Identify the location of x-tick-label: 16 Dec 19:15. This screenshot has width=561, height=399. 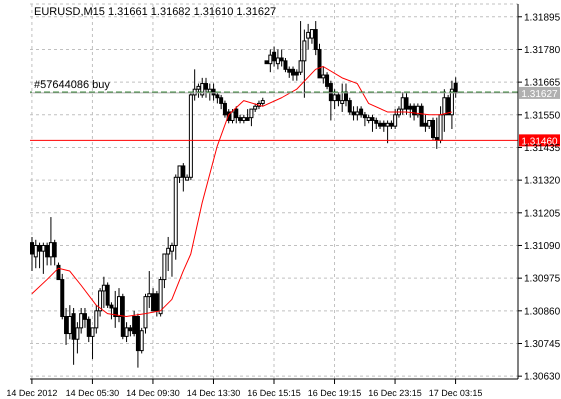
(335, 393).